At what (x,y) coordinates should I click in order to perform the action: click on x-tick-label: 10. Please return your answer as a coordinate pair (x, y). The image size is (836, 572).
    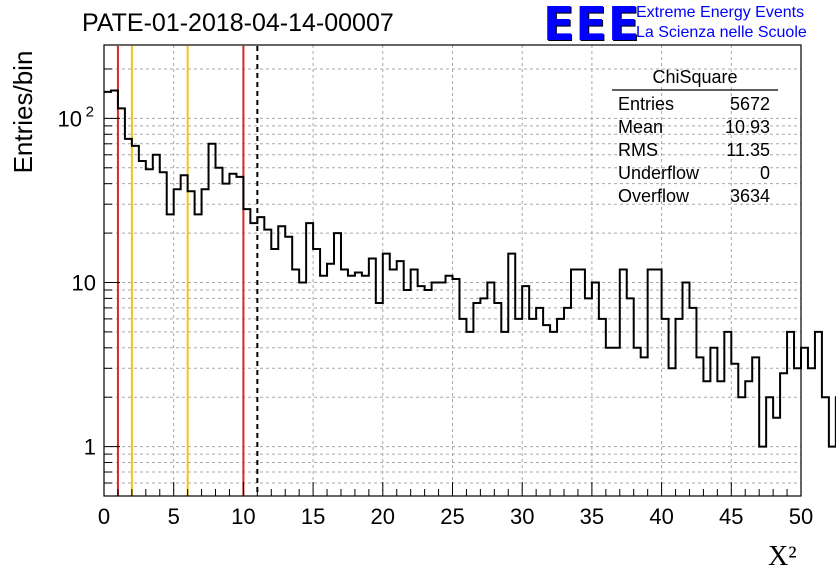
    Looking at the image, I should click on (243, 516).